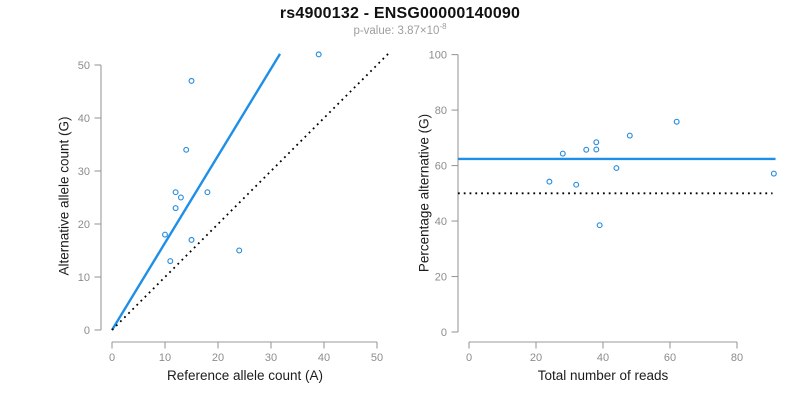 The width and height of the screenshot is (800, 400). What do you see at coordinates (271, 358) in the screenshot?
I see `x-tick-label: 30` at bounding box center [271, 358].